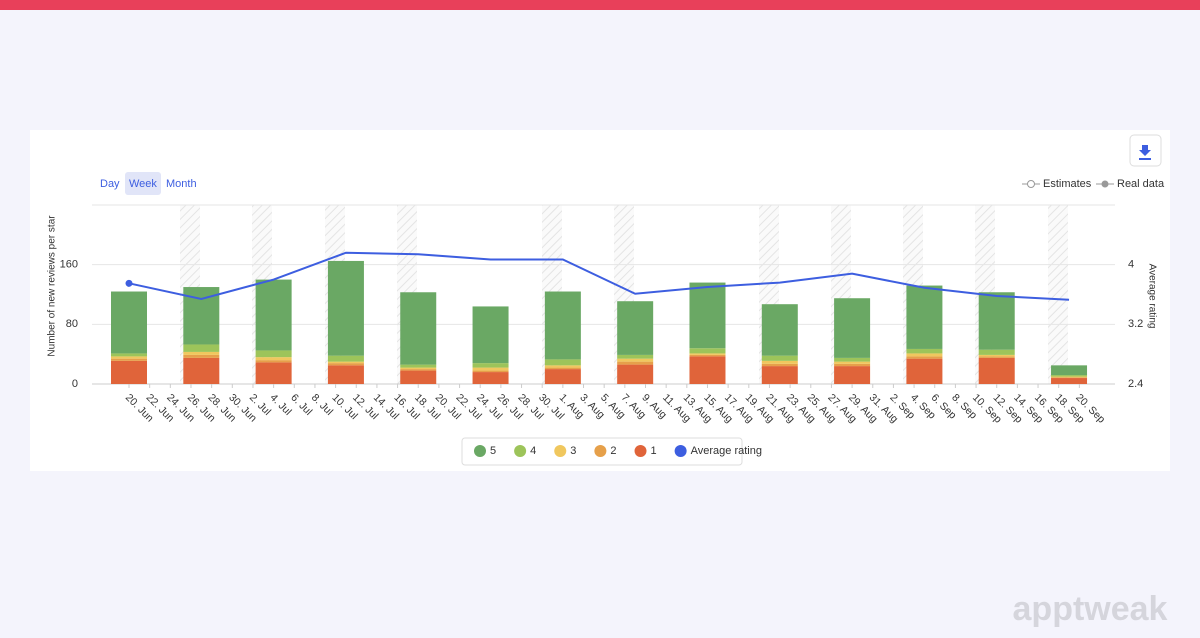 Image resolution: width=1200 pixels, height=638 pixels. Describe the element at coordinates (1151, 296) in the screenshot. I see `y2-axis-title: Average rating` at that location.